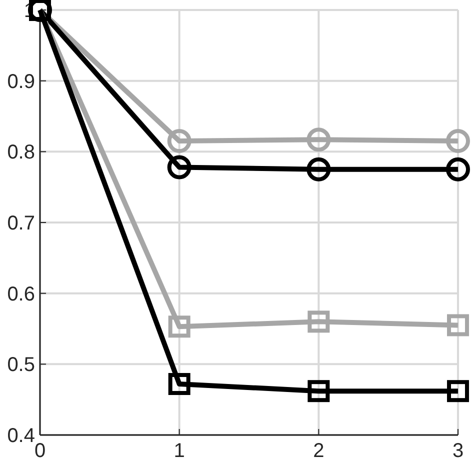 The height and width of the screenshot is (465, 474). What do you see at coordinates (179, 451) in the screenshot?
I see `x-tick-label: 1` at bounding box center [179, 451].